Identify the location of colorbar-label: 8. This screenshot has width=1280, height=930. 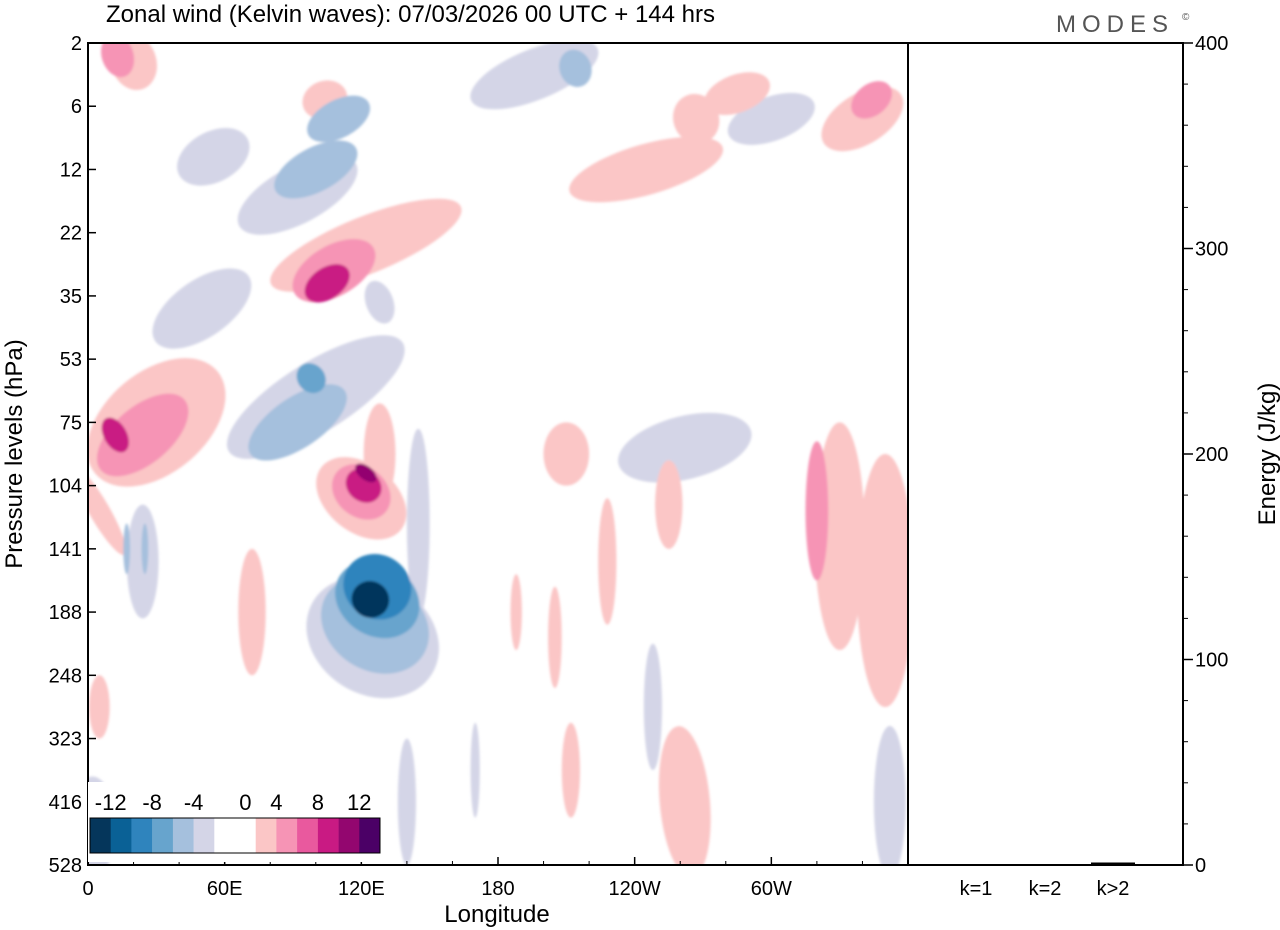
(318, 802).